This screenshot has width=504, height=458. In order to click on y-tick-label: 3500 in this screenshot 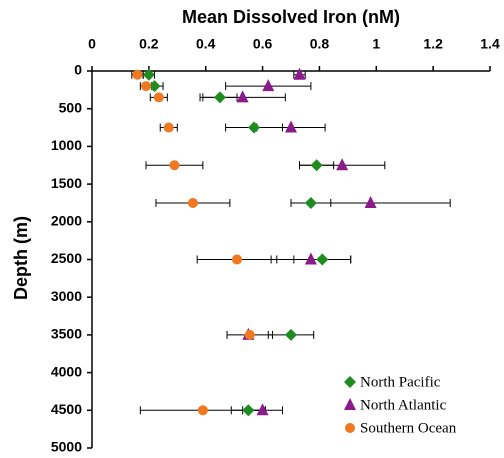, I will do `click(66, 334)`.